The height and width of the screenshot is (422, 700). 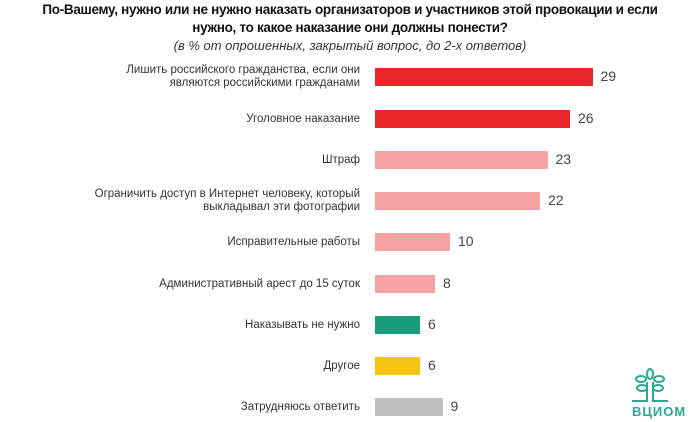 I want to click on data-label: 8, so click(x=447, y=283).